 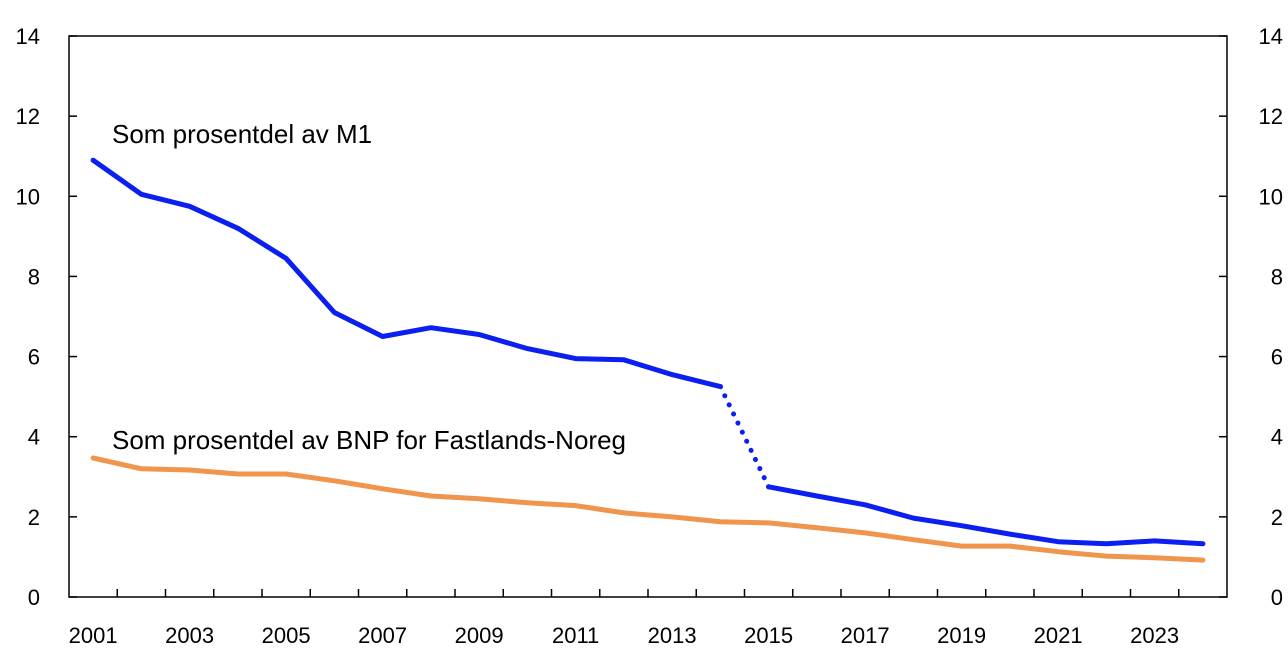 What do you see at coordinates (1251, 317) in the screenshot?
I see `right-y-axis: 0 2 4 6 8 10 12 14` at bounding box center [1251, 317].